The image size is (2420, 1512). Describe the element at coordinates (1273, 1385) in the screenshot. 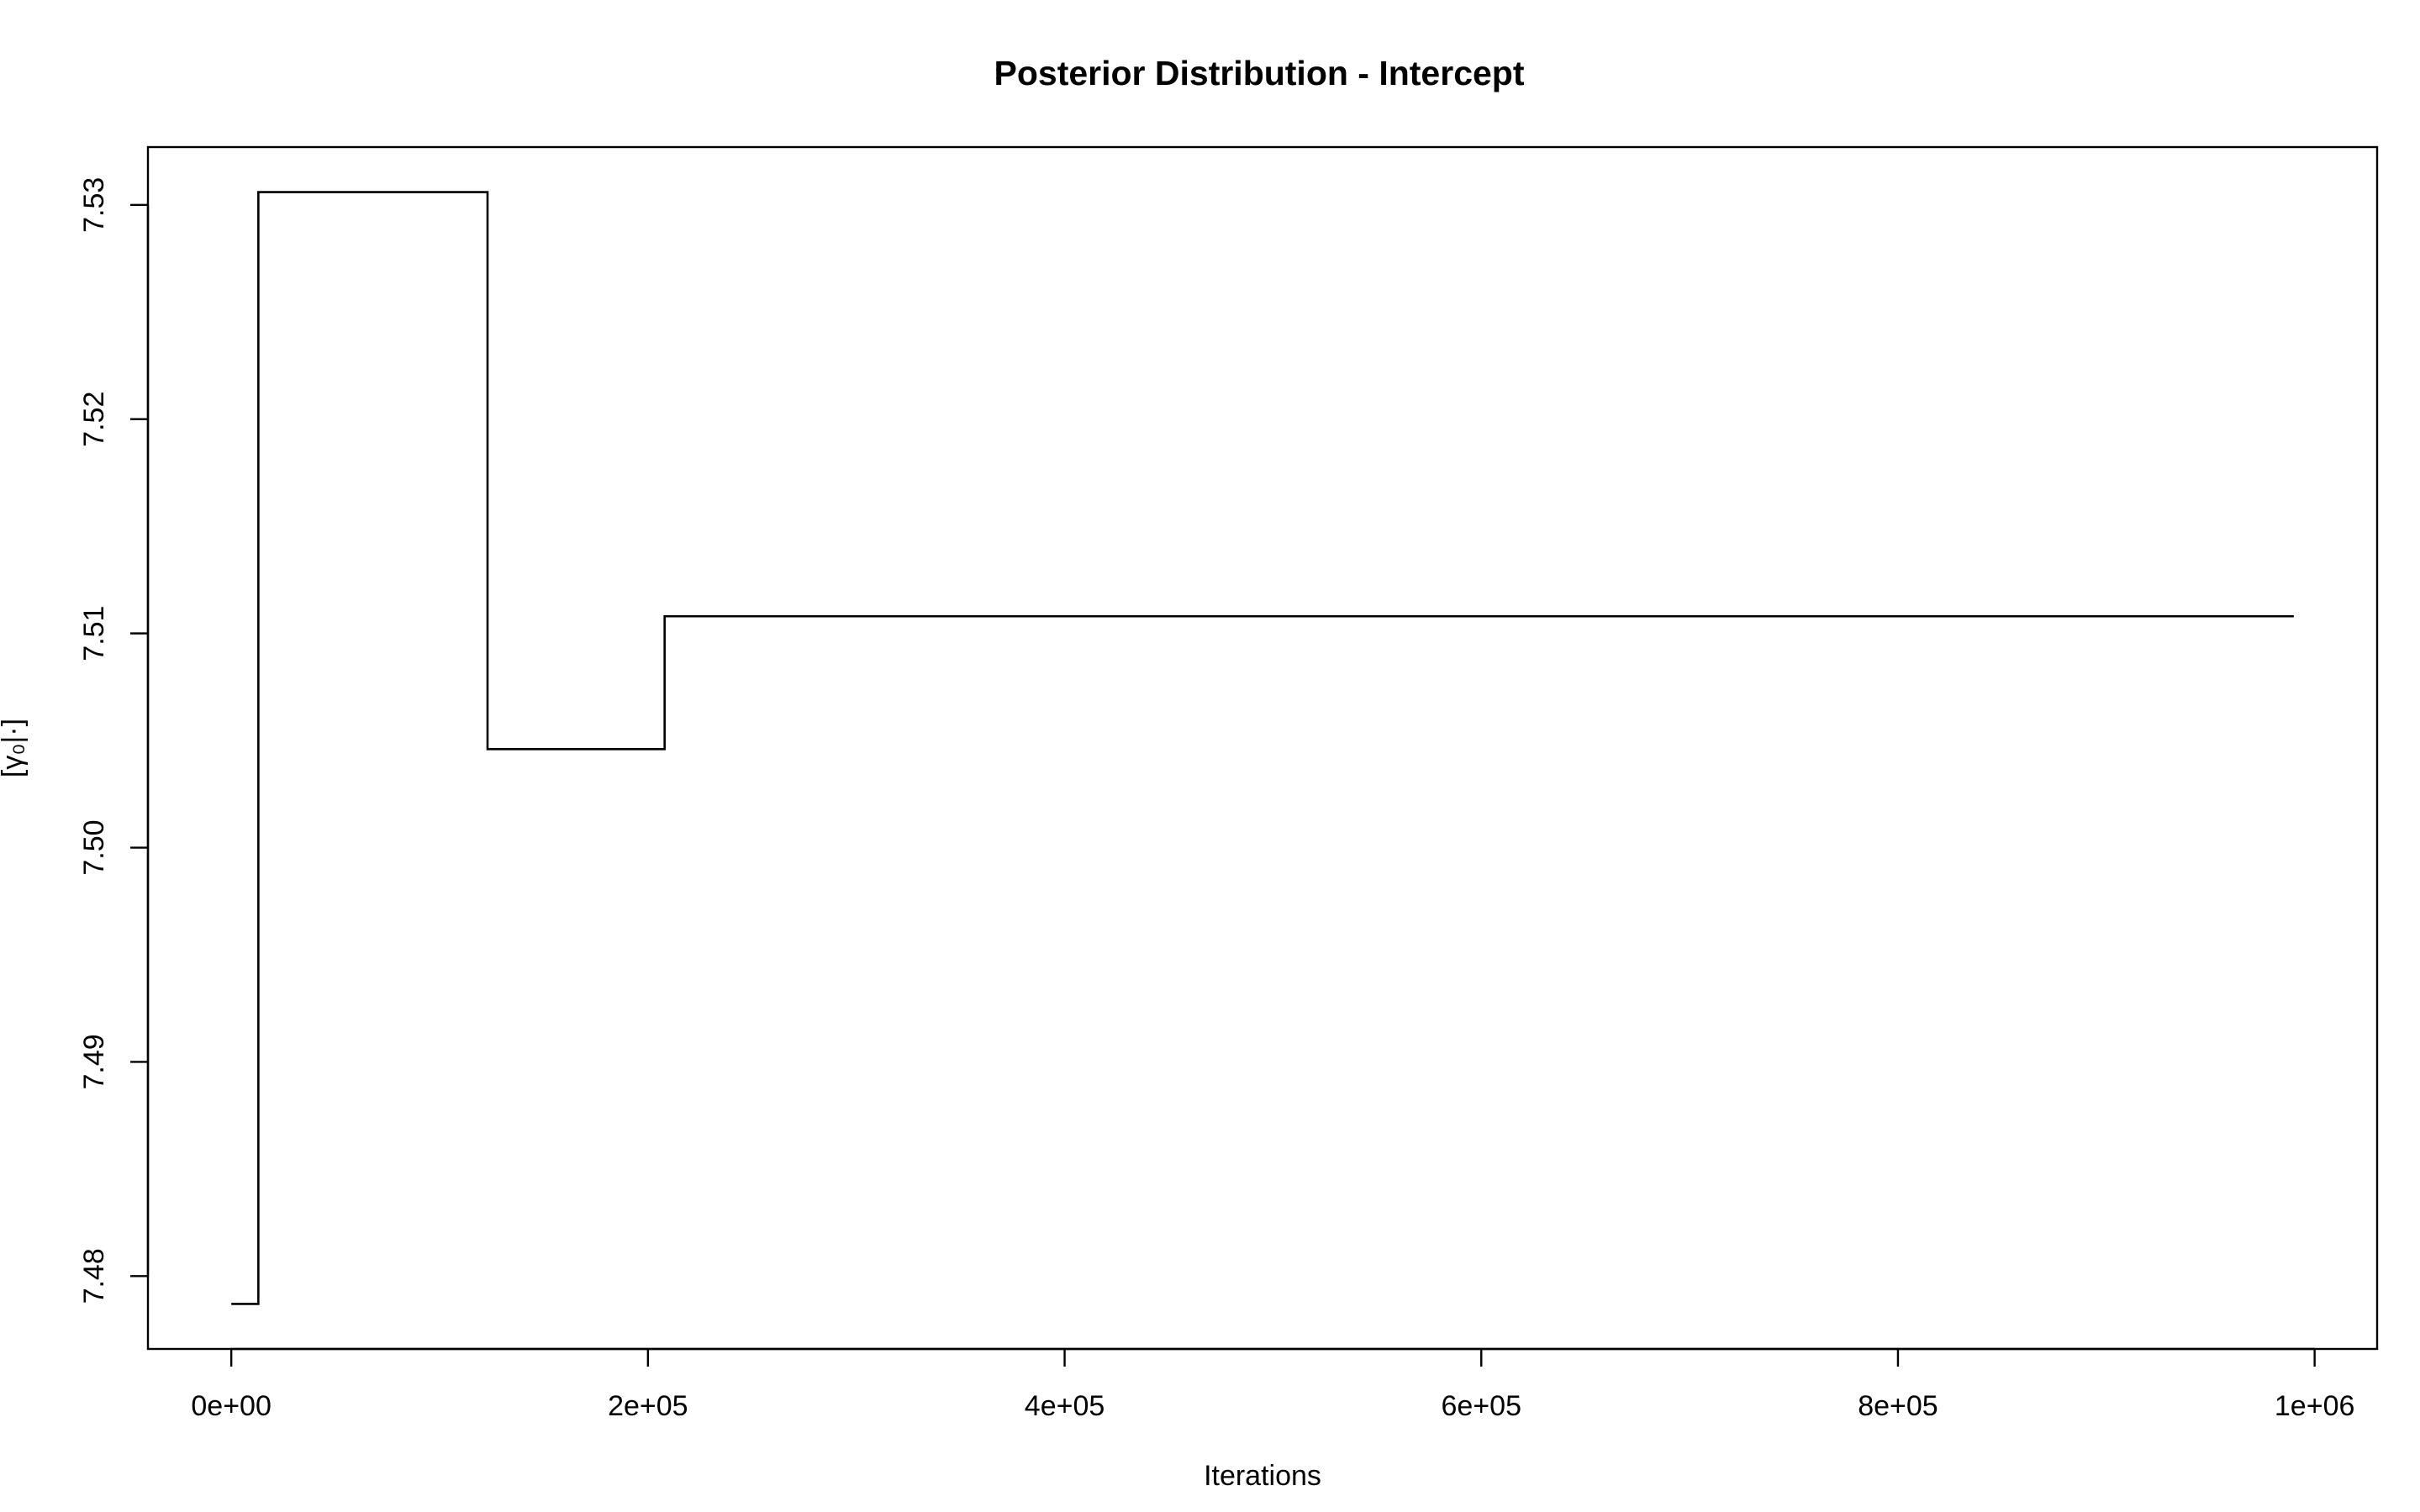

I see `x-axis: 0e+00 2e+05 4e+05 6e+05 8e+05 1e+06` at that location.